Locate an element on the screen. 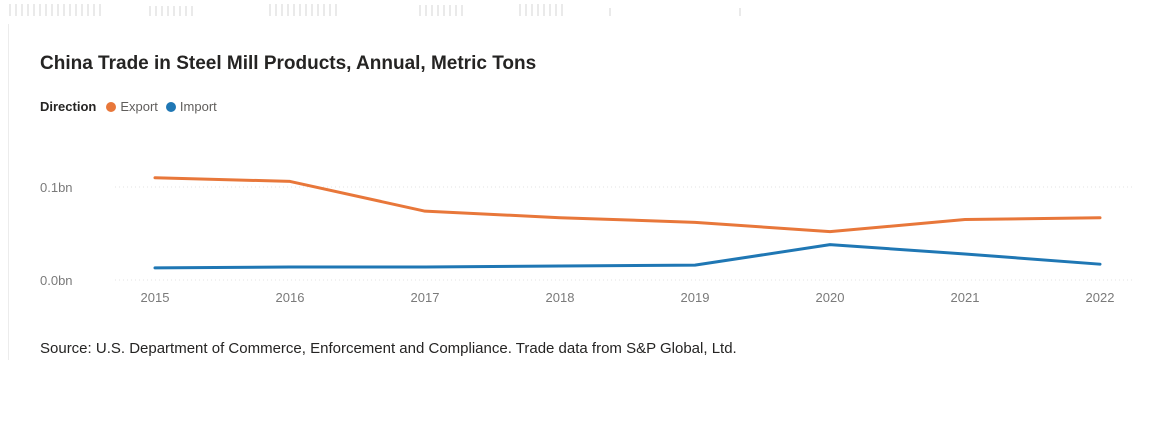 Image resolution: width=1172 pixels, height=441 pixels. legend-label-import: Import is located at coordinates (198, 106).